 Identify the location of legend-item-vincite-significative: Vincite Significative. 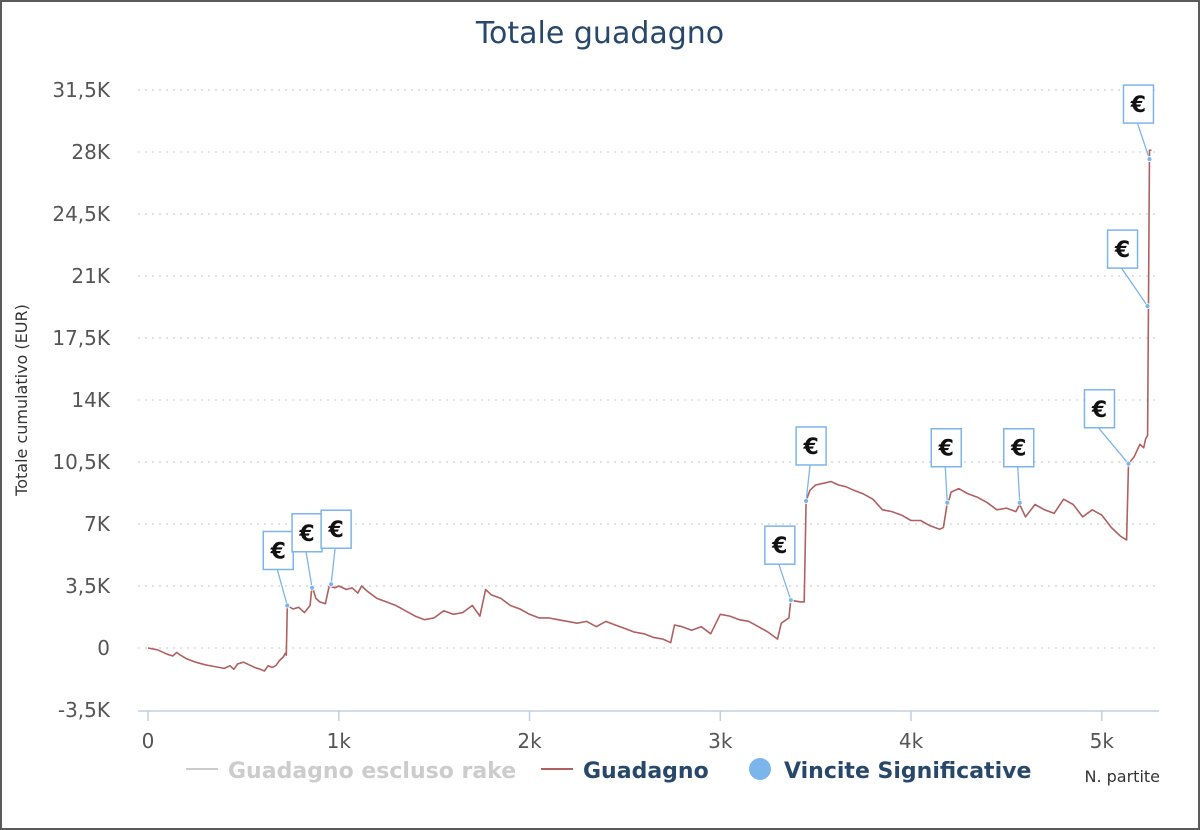
(890, 771).